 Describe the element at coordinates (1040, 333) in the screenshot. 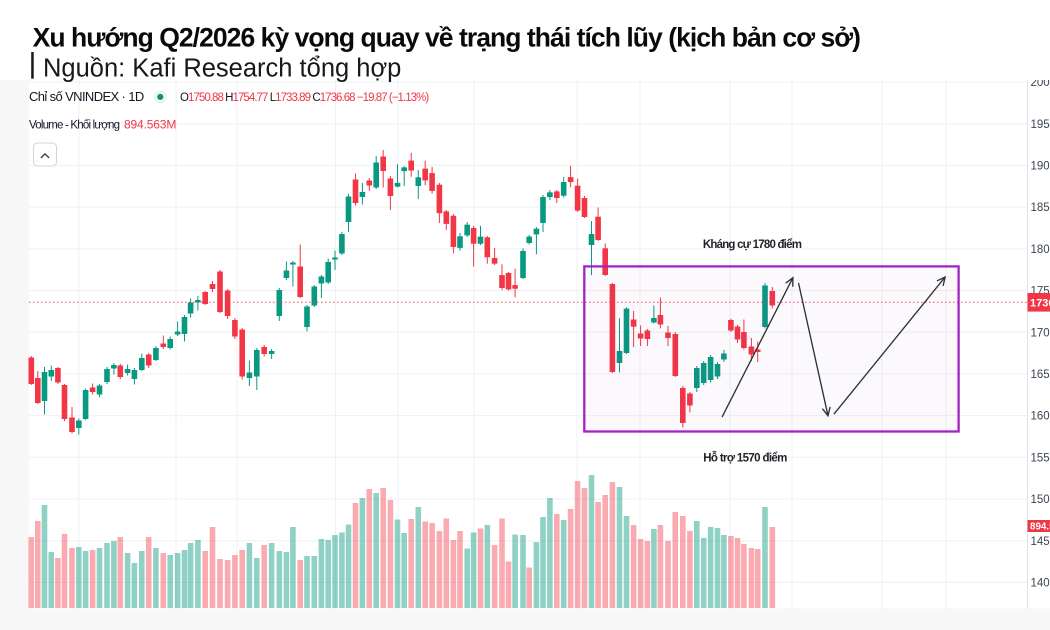

I see `svg-text: 1700` at that location.